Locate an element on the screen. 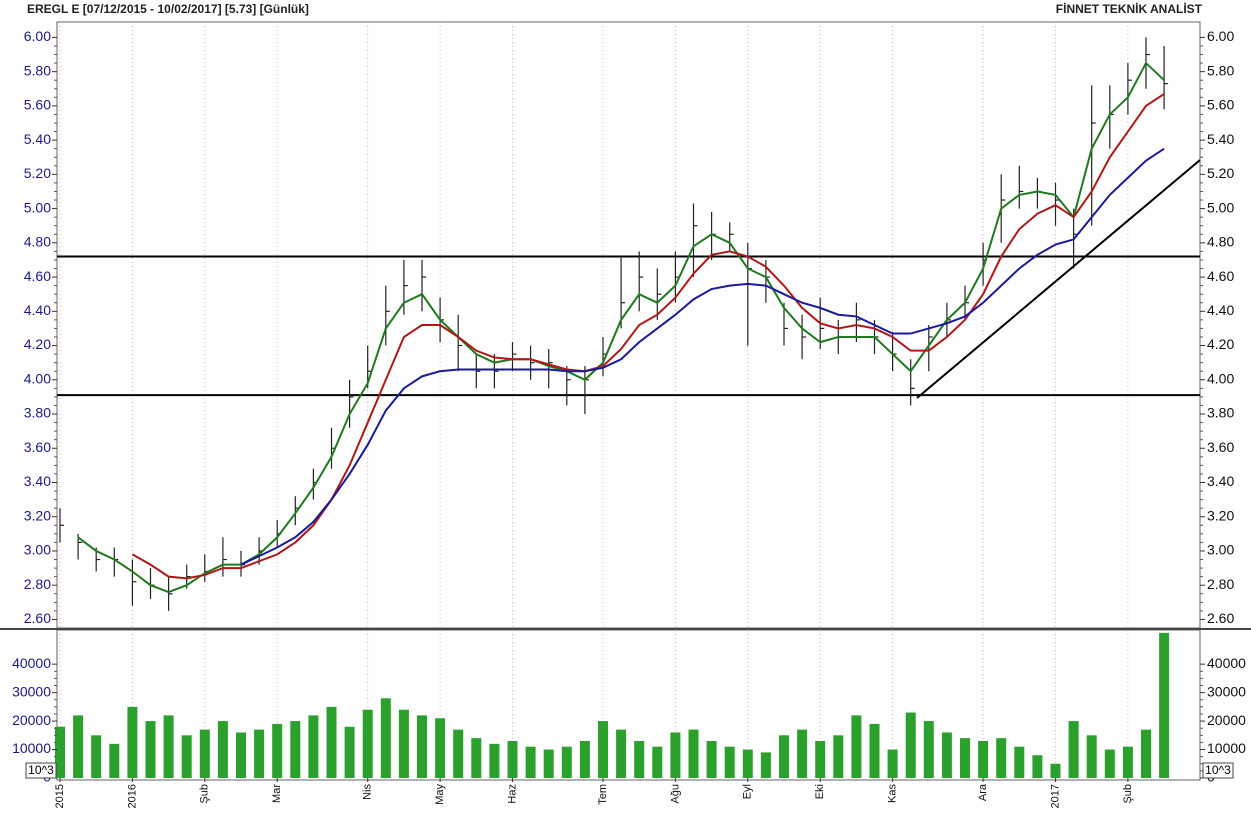 Image resolution: width=1251 pixels, height=822 pixels. x-tick-label: Ara is located at coordinates (983, 792).